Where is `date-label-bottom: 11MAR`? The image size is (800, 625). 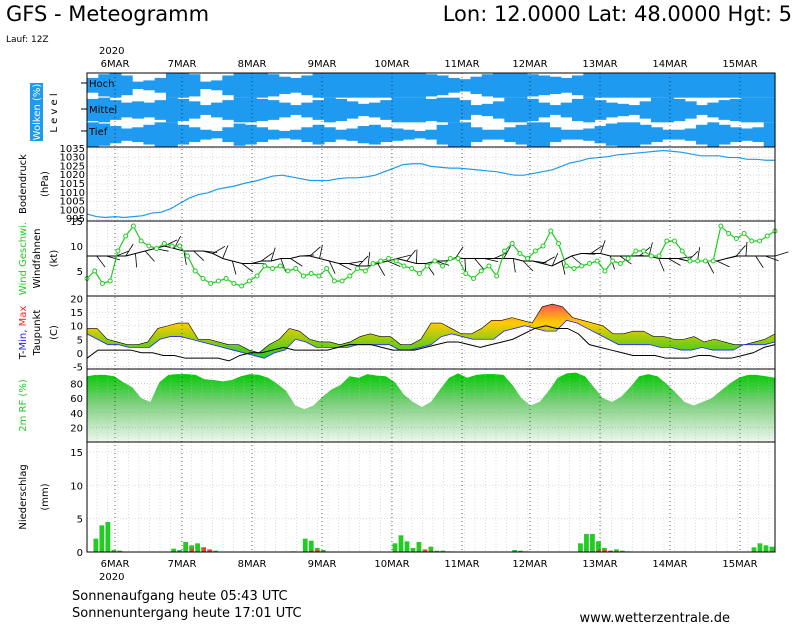
date-label-bottom: 11MAR is located at coordinates (461, 564).